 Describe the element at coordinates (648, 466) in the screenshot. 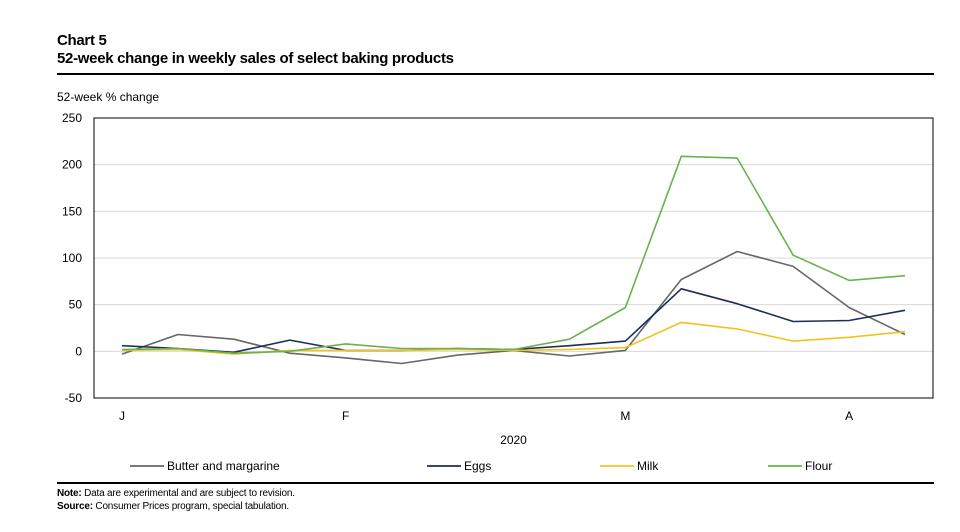

I see `legend-label: Milk` at that location.